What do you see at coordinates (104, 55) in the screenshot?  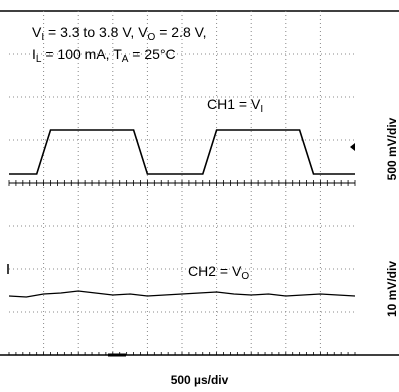 I see `conditions-line-2: IL = 100 mA, TA = 25°C` at bounding box center [104, 55].